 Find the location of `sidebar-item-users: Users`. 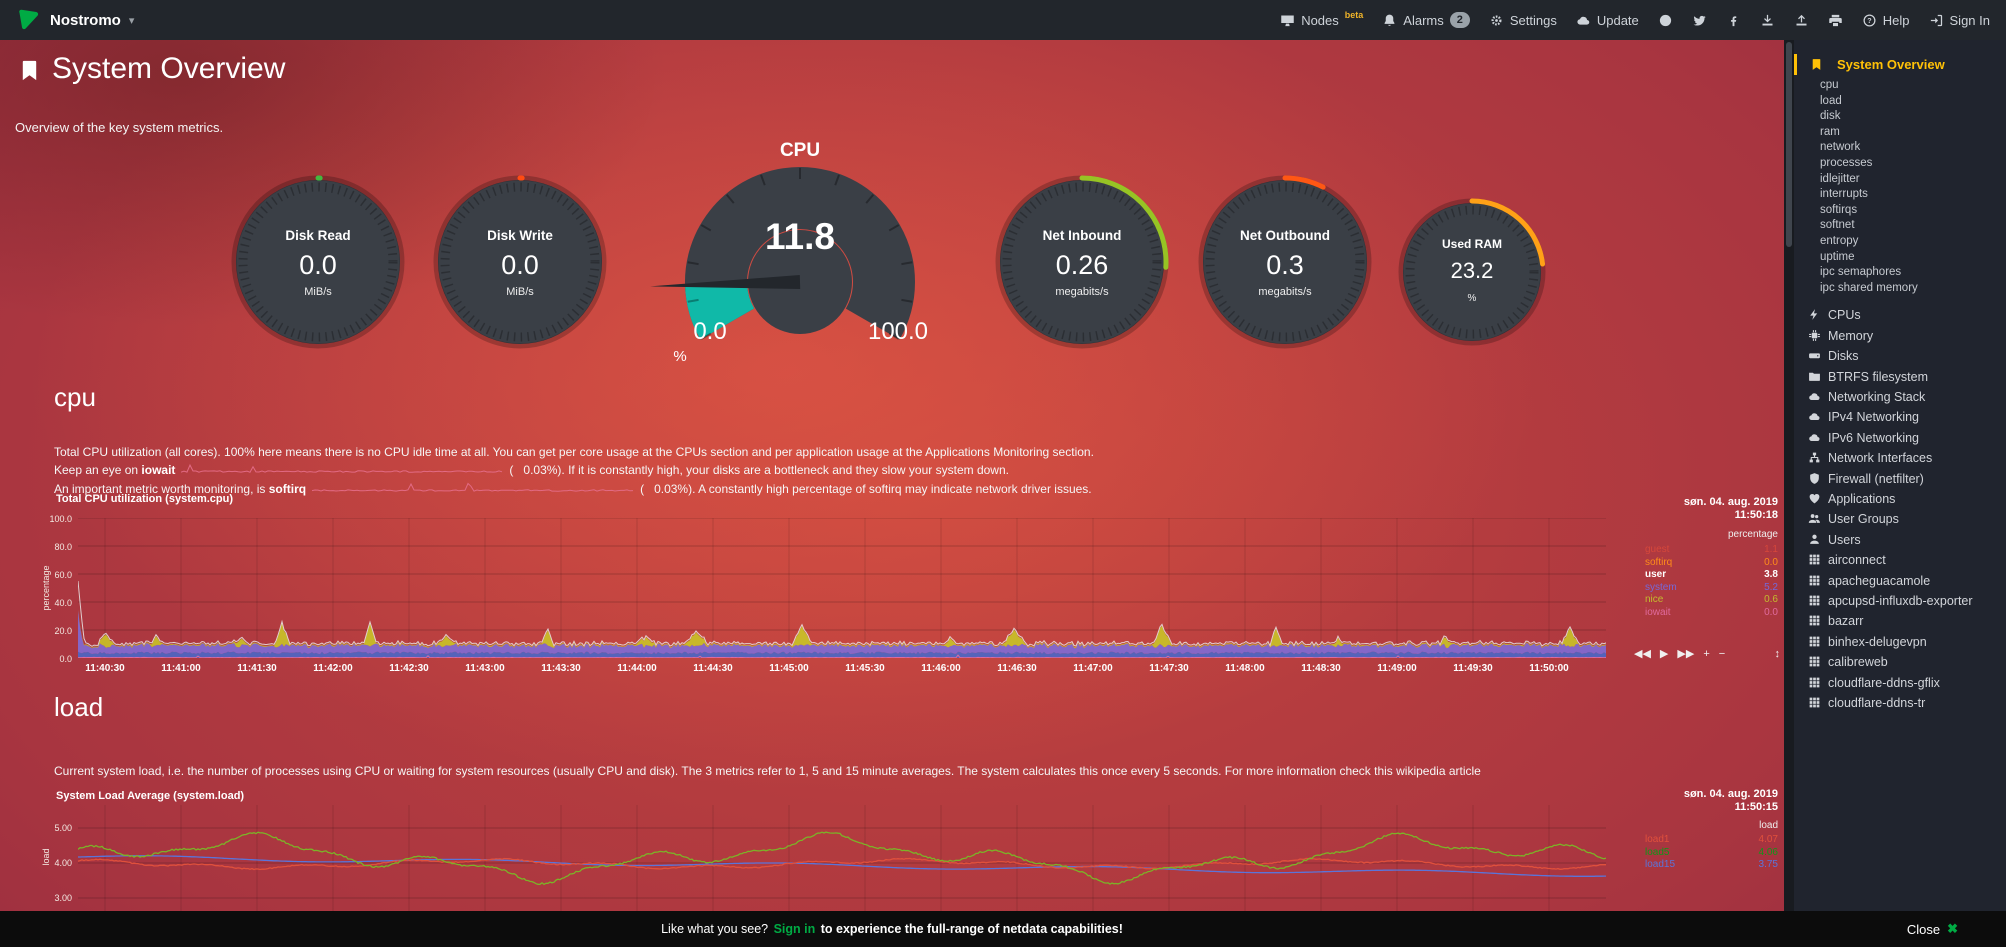

sidebar-item-users: Users is located at coordinates (1900, 540).